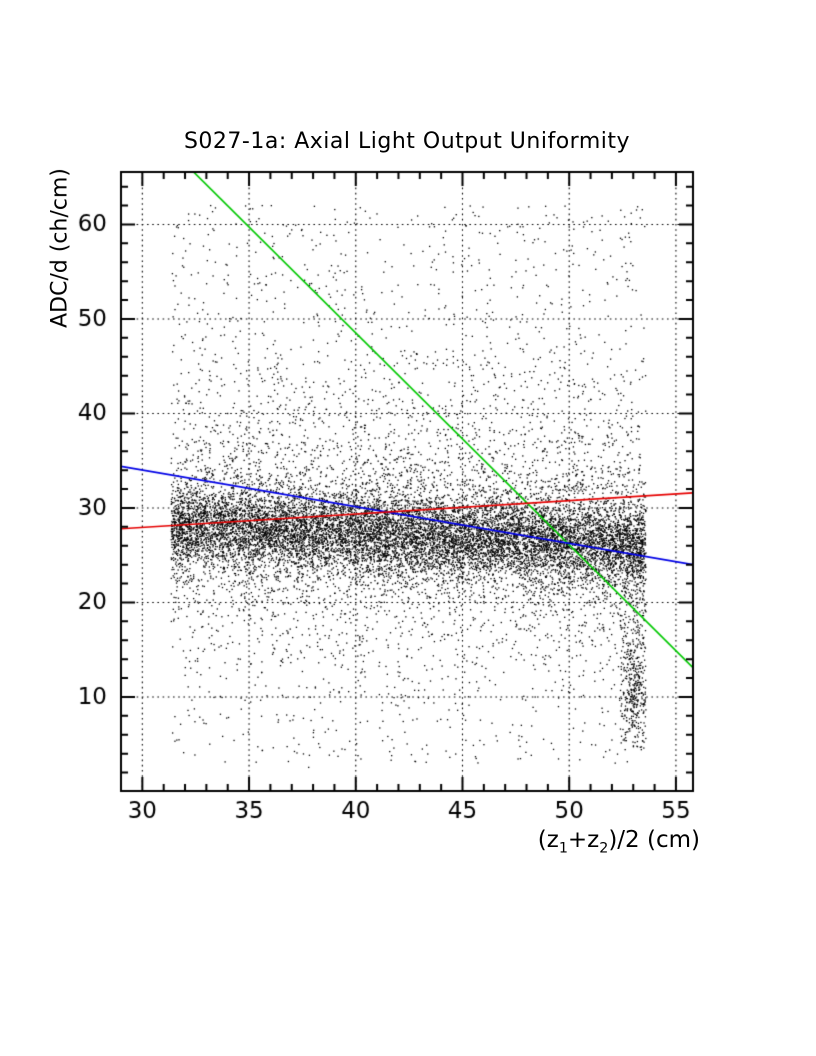  Describe the element at coordinates (407, 141) in the screenshot. I see `chart-title: S027-1a: Axial Light Output Uniformity` at that location.